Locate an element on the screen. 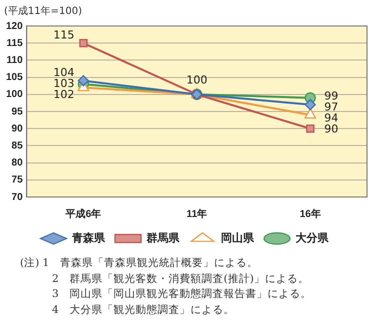 The width and height of the screenshot is (379, 331). legend-label: 群馬県 is located at coordinates (163, 238).